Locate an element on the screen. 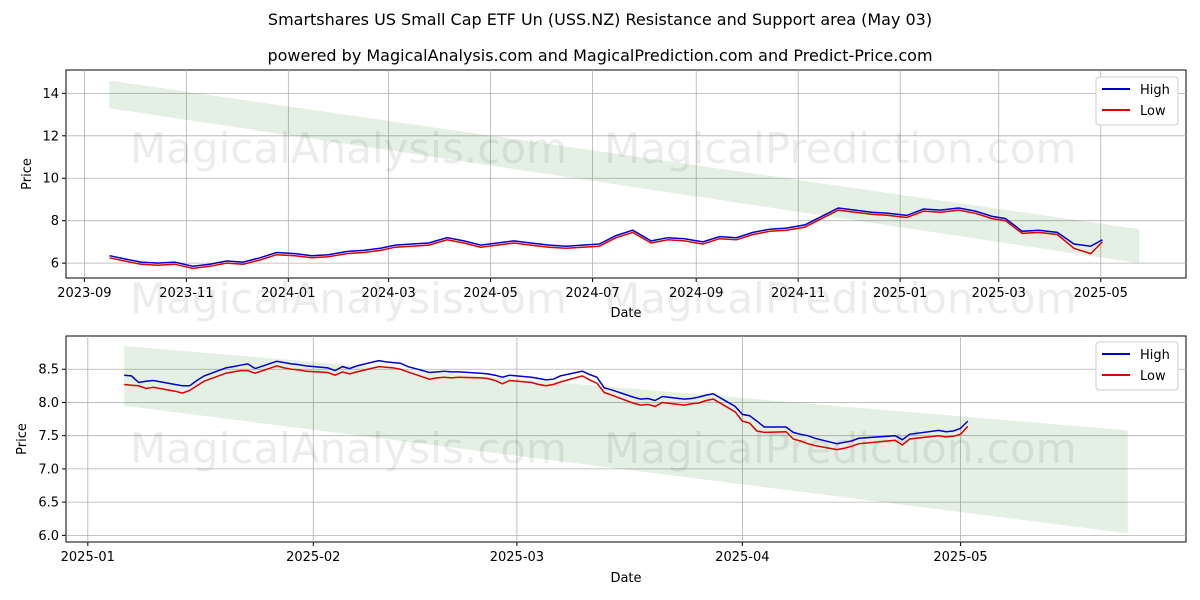  bottom-y-tick-label: 7.5 is located at coordinates (48, 436).